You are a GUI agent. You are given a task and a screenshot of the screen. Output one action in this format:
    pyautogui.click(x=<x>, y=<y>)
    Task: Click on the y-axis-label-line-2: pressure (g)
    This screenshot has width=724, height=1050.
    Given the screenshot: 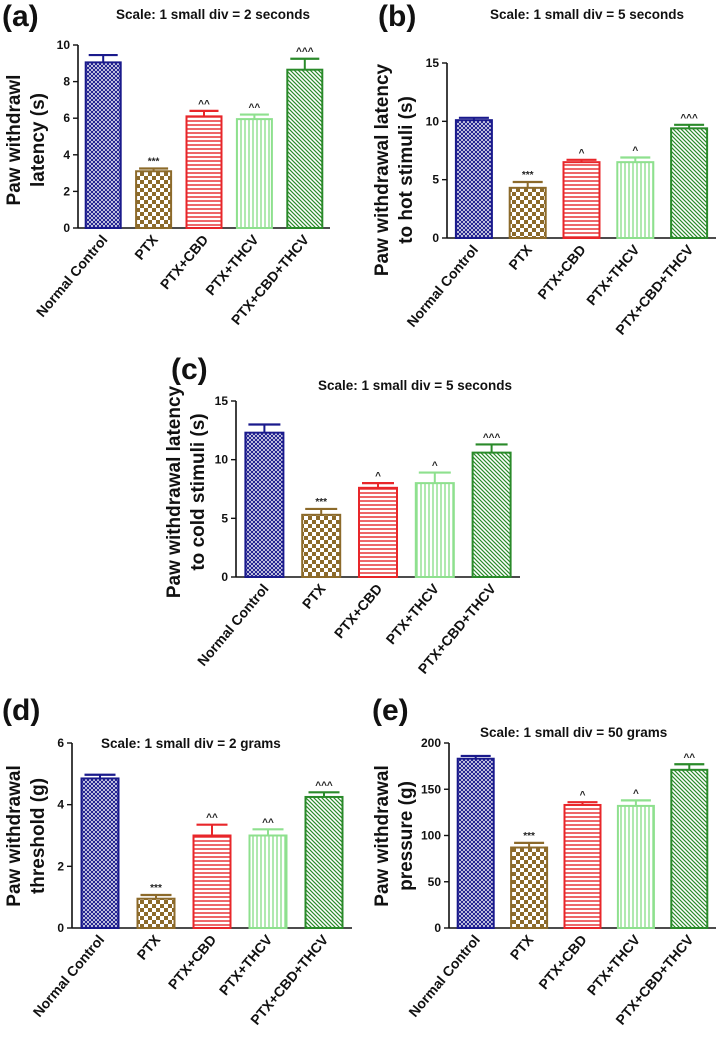 What is the action you would take?
    pyautogui.click(x=406, y=836)
    